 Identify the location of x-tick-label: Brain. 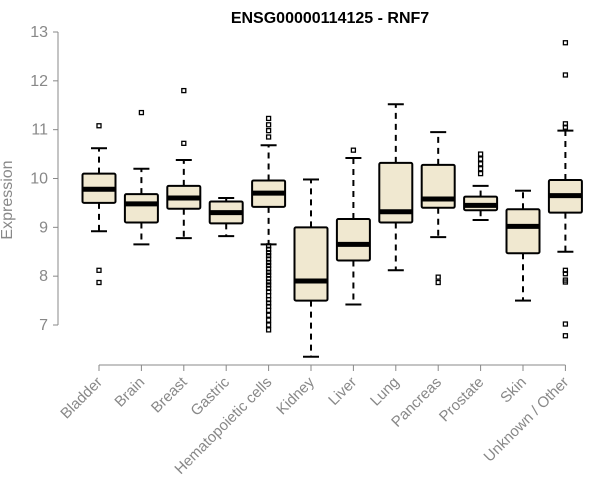
(129, 392).